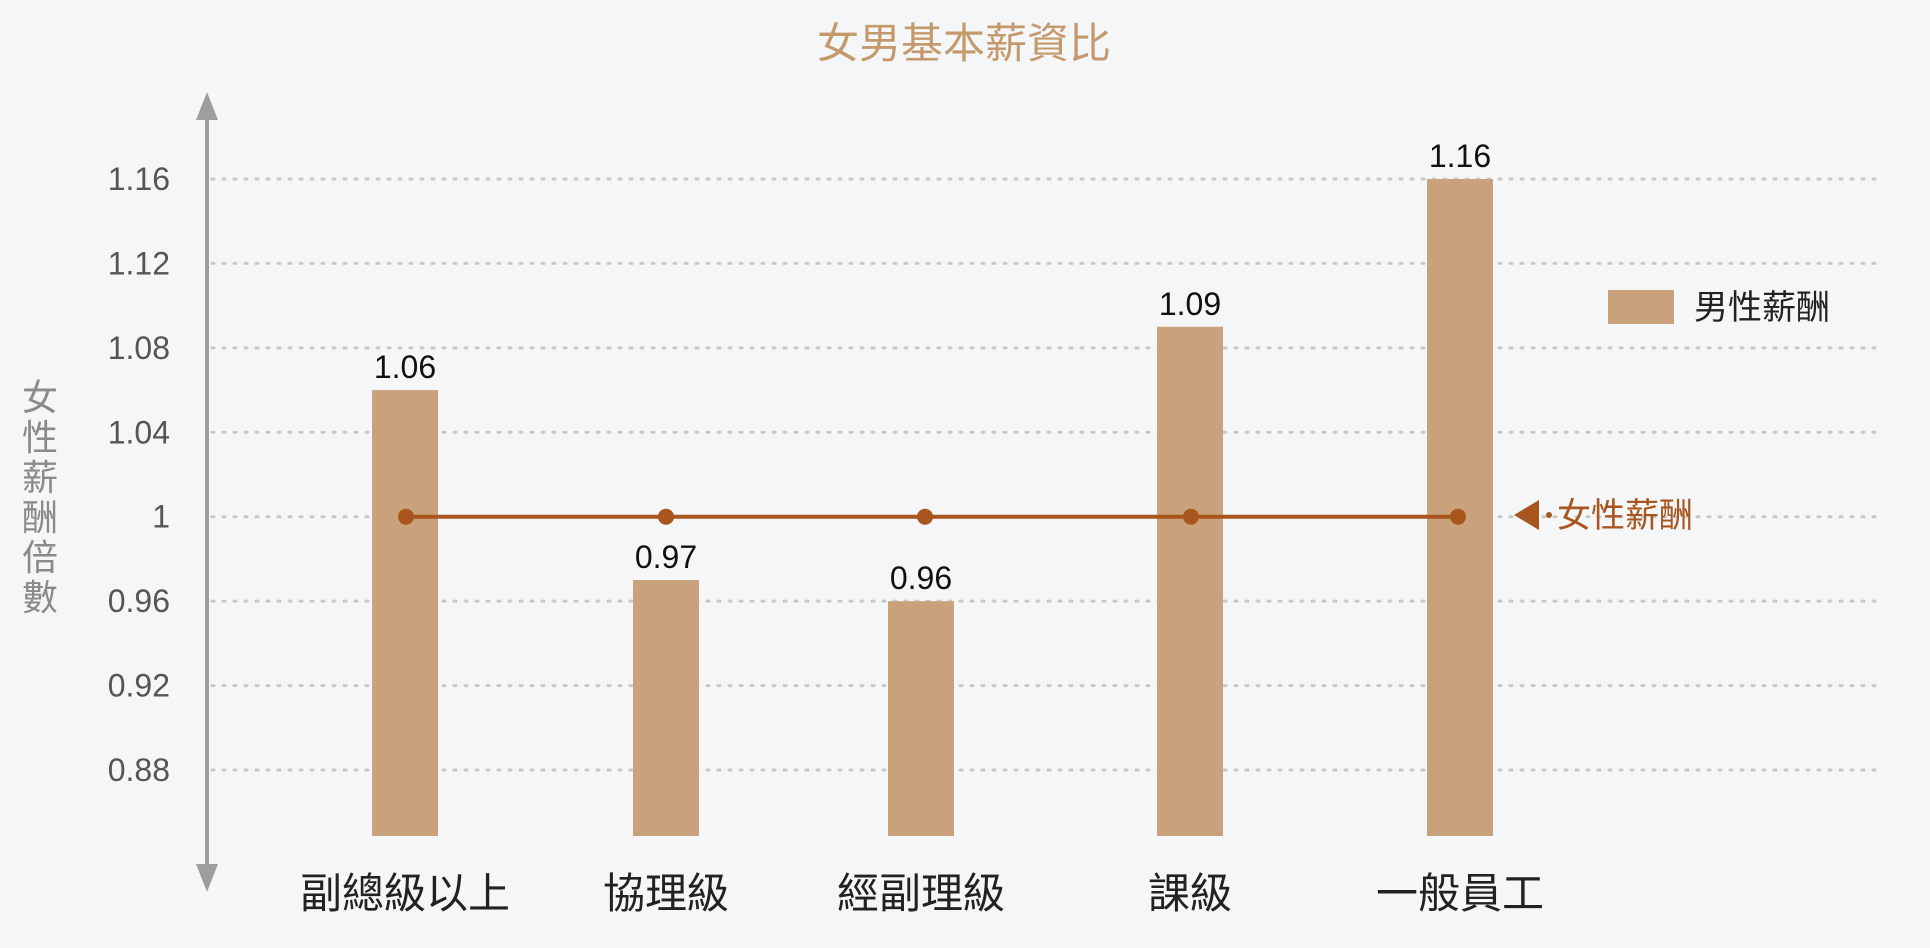  What do you see at coordinates (921, 578) in the screenshot?
I see `data-label: 0.96` at bounding box center [921, 578].